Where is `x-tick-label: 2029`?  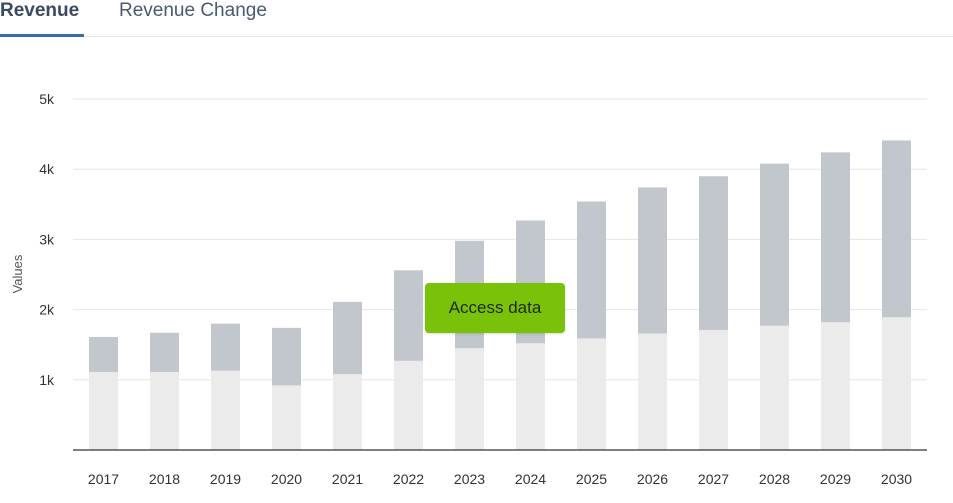
x-tick-label: 2029 is located at coordinates (835, 479).